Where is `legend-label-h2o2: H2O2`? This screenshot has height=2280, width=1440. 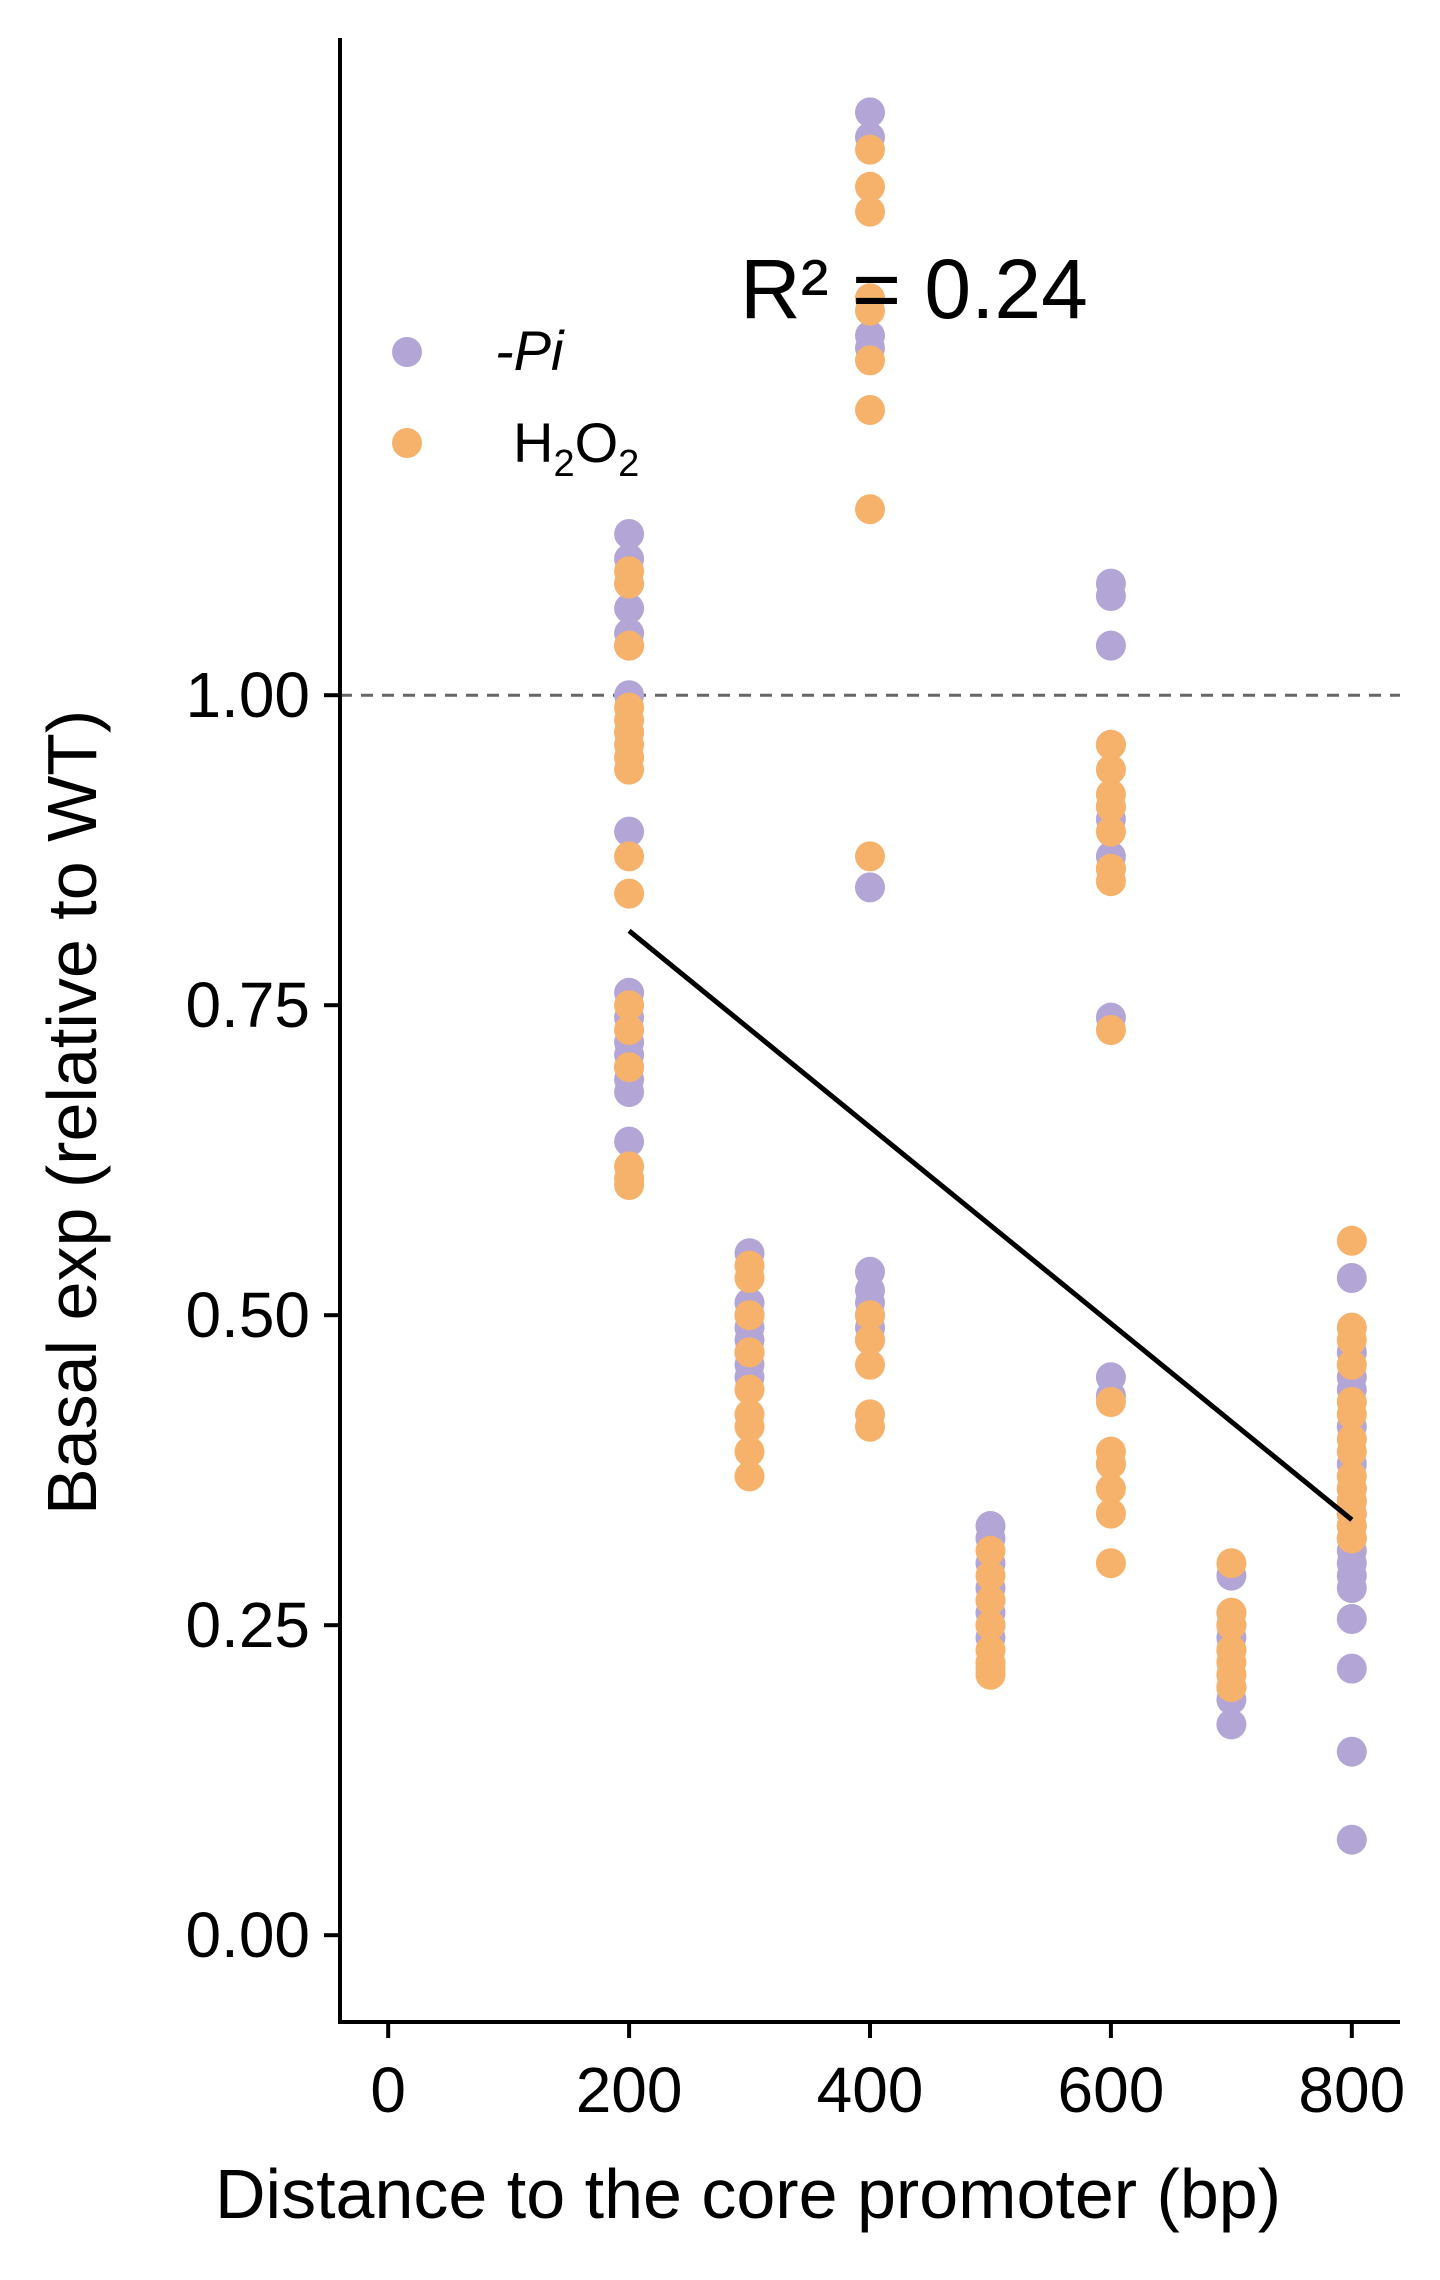
legend-label-h2o2: H2O2 is located at coordinates (576, 448).